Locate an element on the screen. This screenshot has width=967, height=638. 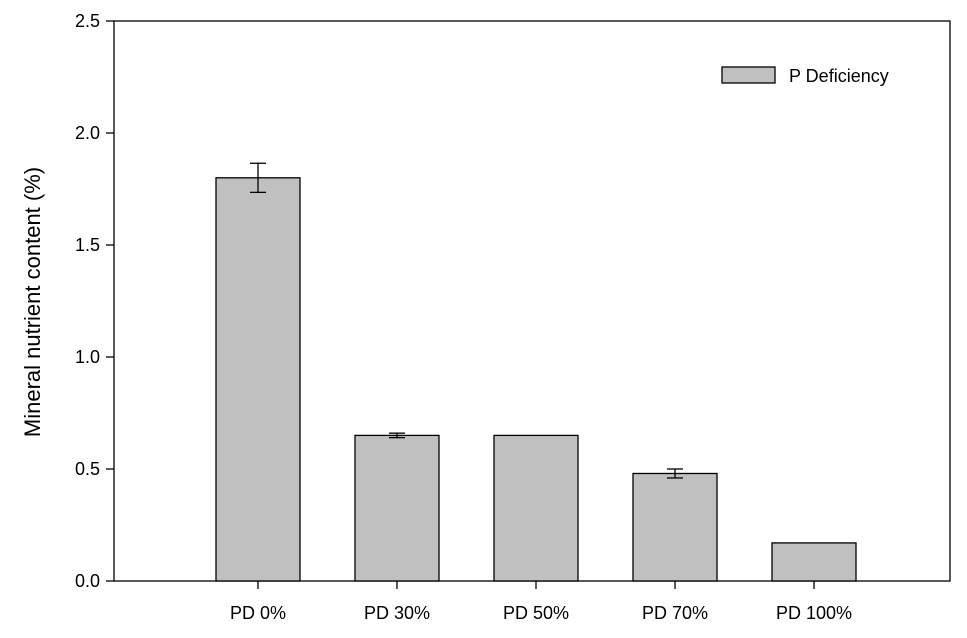
legend-swatch is located at coordinates (748, 75).